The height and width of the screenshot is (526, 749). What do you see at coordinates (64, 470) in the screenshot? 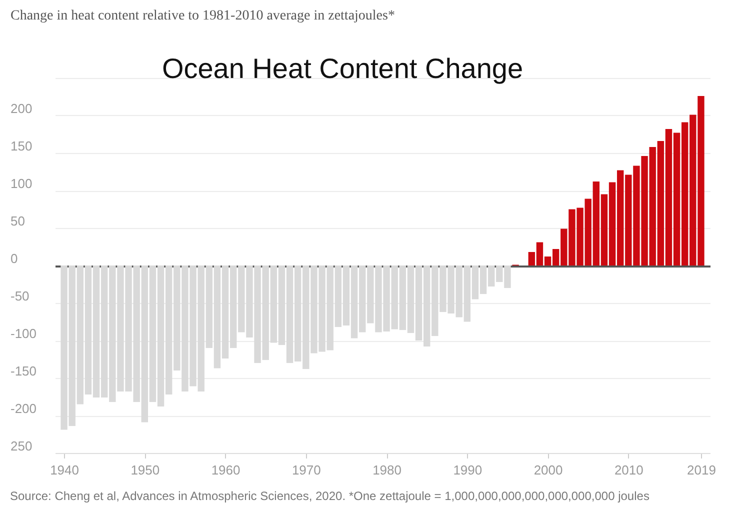
I see `x-tick-label: 1940` at bounding box center [64, 470].